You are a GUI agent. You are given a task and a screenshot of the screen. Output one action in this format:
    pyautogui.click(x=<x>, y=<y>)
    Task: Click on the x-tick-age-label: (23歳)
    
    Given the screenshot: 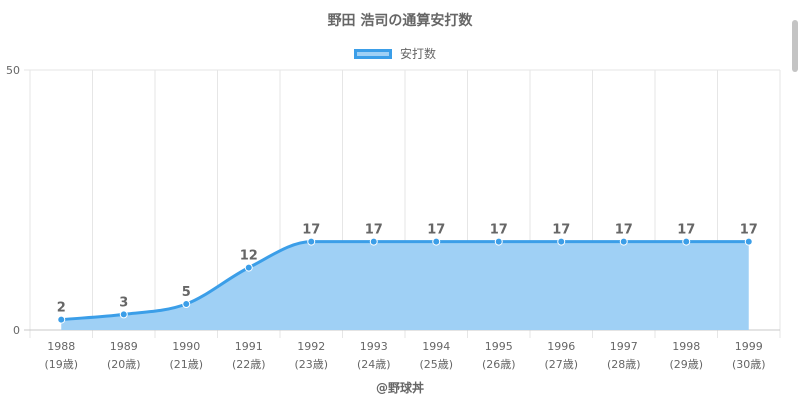 What is the action you would take?
    pyautogui.click(x=311, y=364)
    